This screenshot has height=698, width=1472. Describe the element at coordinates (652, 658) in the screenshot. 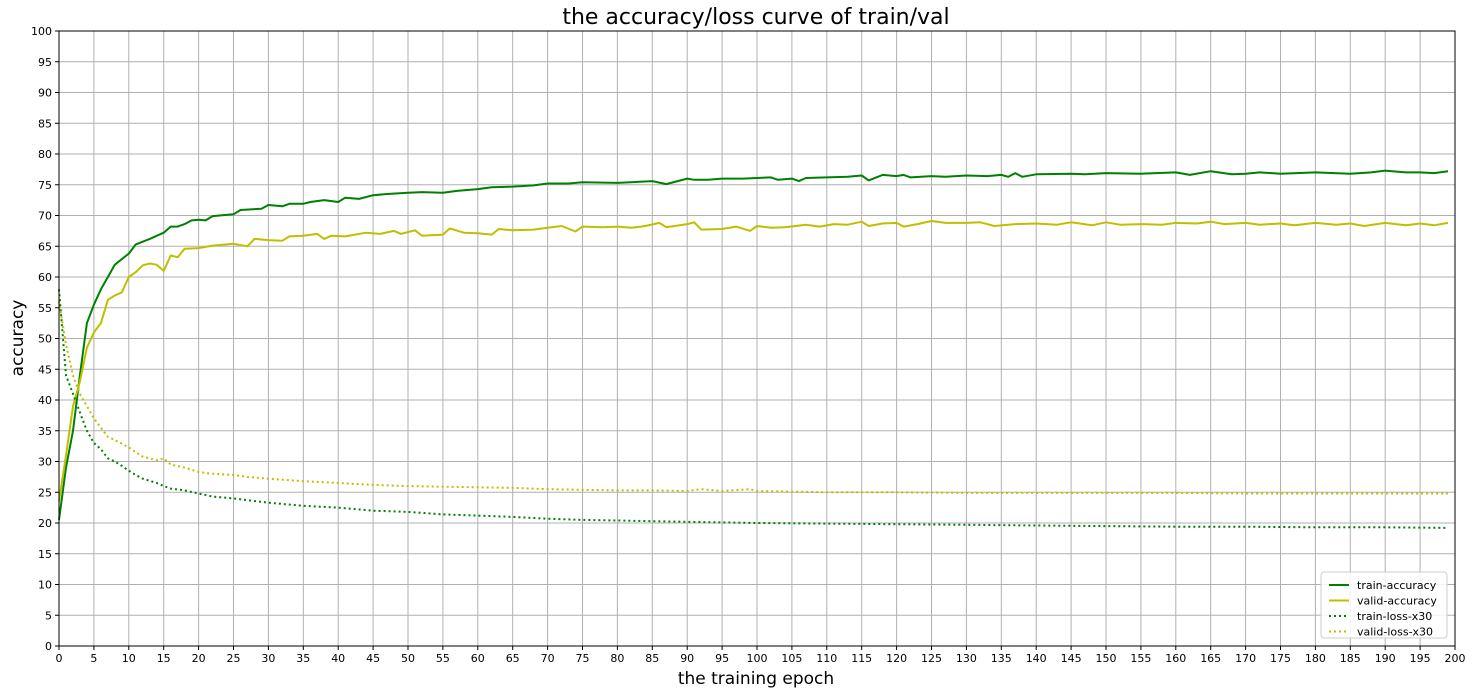

I see `x-tick-label: 85` at that location.